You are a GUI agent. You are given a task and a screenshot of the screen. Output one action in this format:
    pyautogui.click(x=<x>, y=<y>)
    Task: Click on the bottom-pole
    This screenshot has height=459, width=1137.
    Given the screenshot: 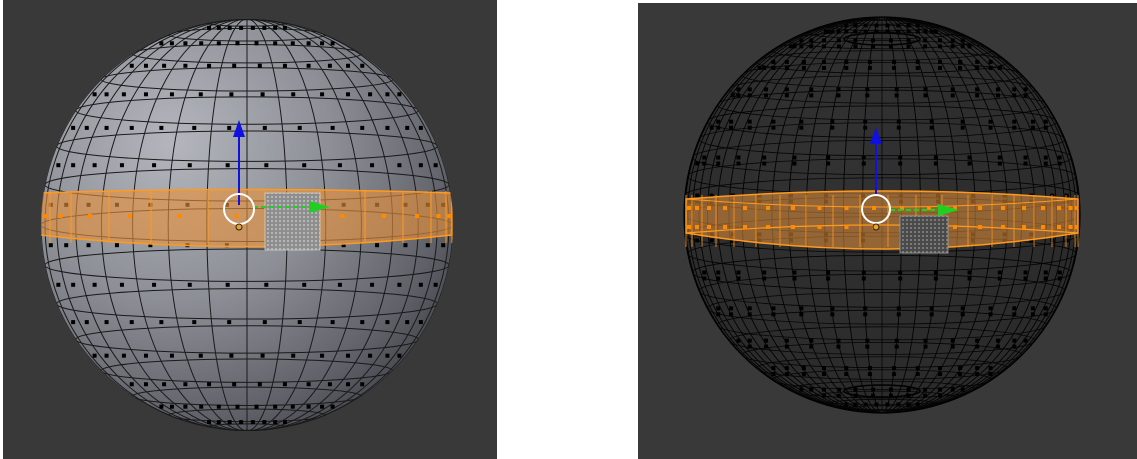 What is the action you would take?
    pyautogui.click(x=882, y=391)
    